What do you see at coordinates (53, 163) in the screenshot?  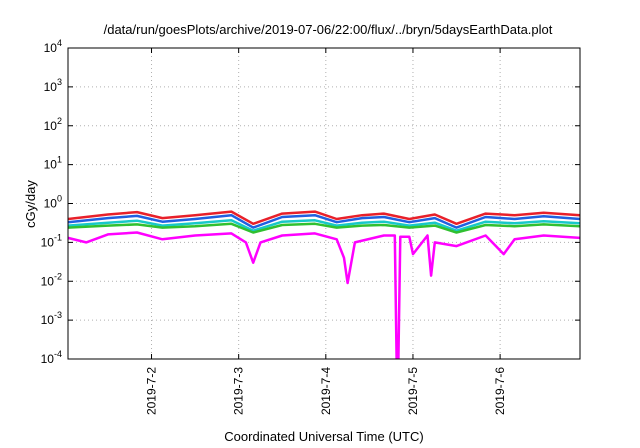 I see `y-tick-label: 10¹` at bounding box center [53, 163].